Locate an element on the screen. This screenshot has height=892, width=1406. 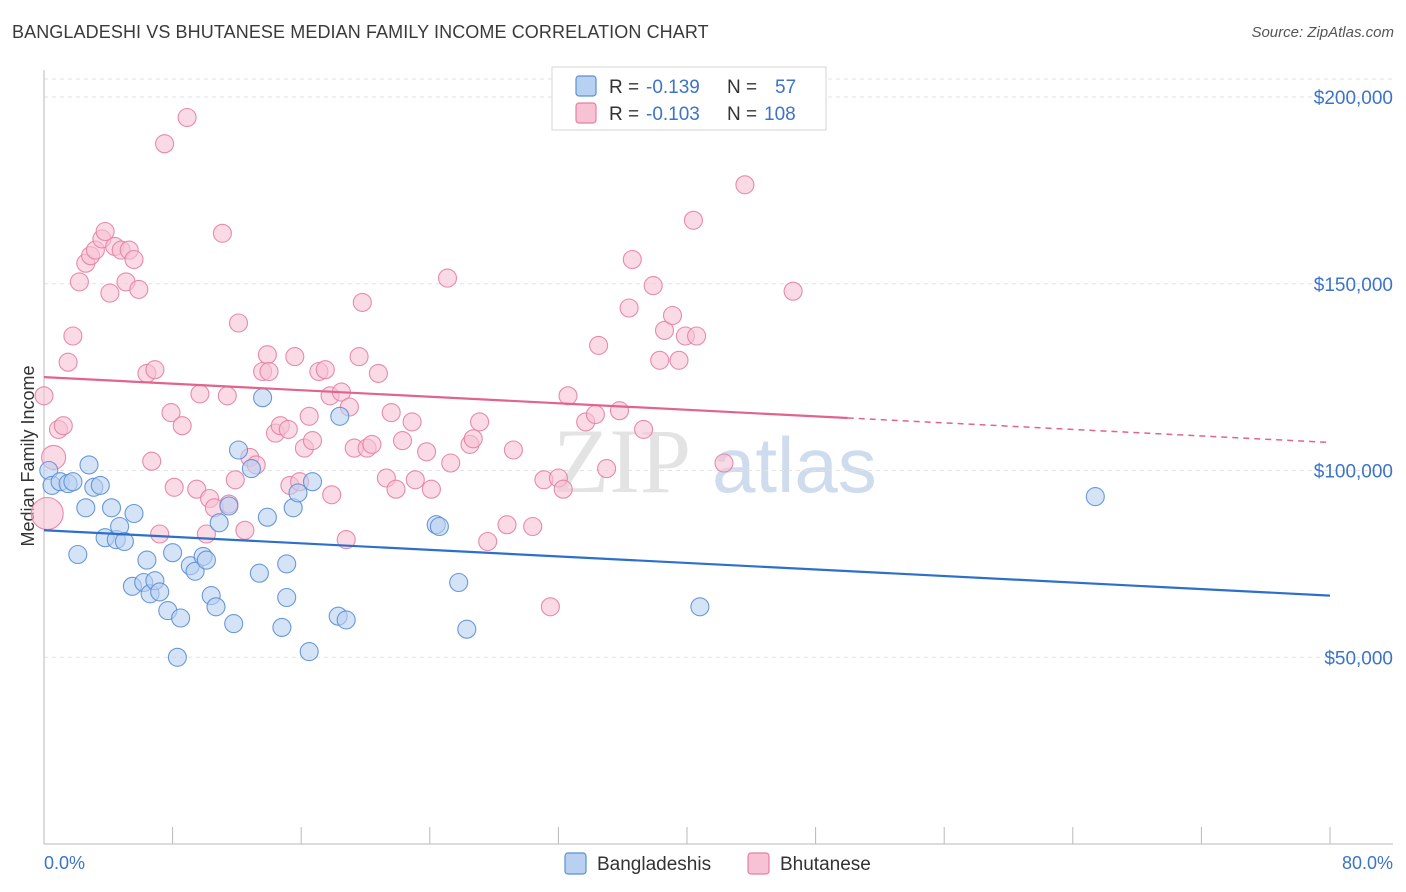
x-tick-label-max: 80.0% is located at coordinates (1367, 863).